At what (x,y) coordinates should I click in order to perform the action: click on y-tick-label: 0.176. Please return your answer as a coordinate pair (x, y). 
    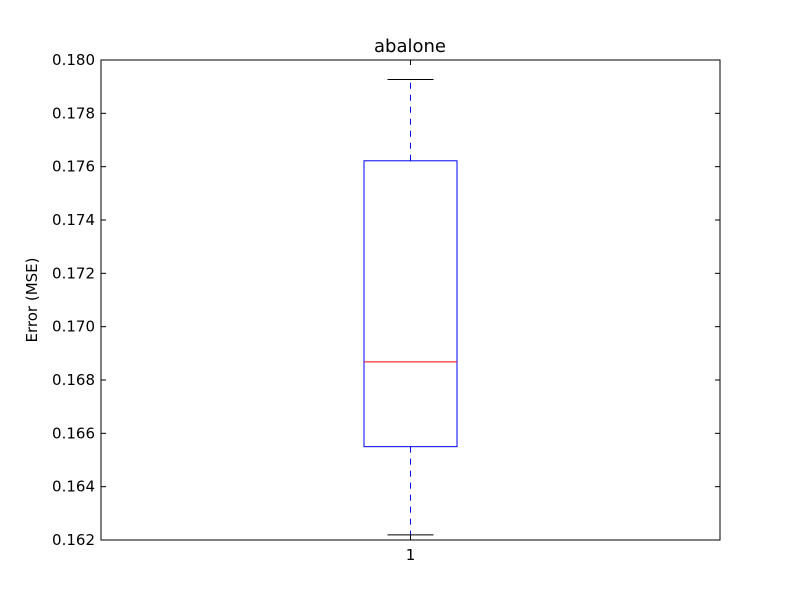
    Looking at the image, I should click on (73, 167).